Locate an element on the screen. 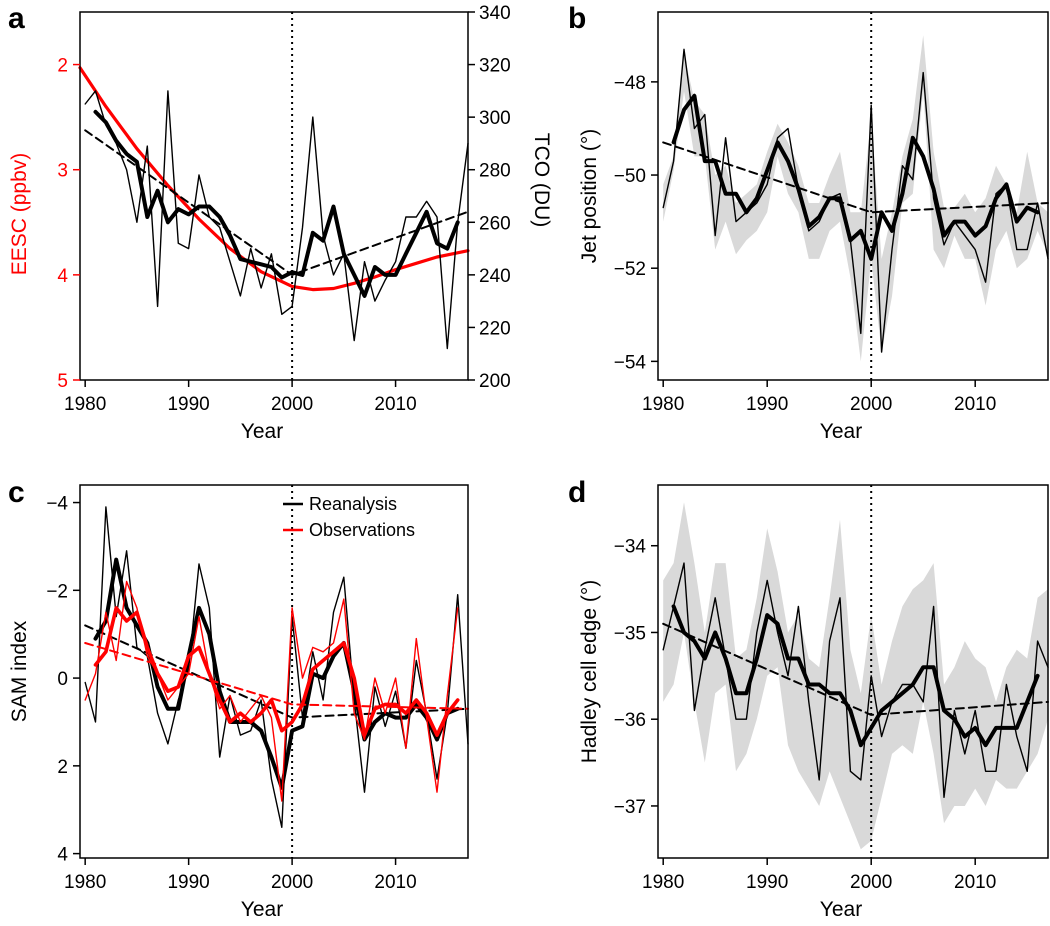 This screenshot has height=926, width=1050. series-eesc is located at coordinates (274, 179).